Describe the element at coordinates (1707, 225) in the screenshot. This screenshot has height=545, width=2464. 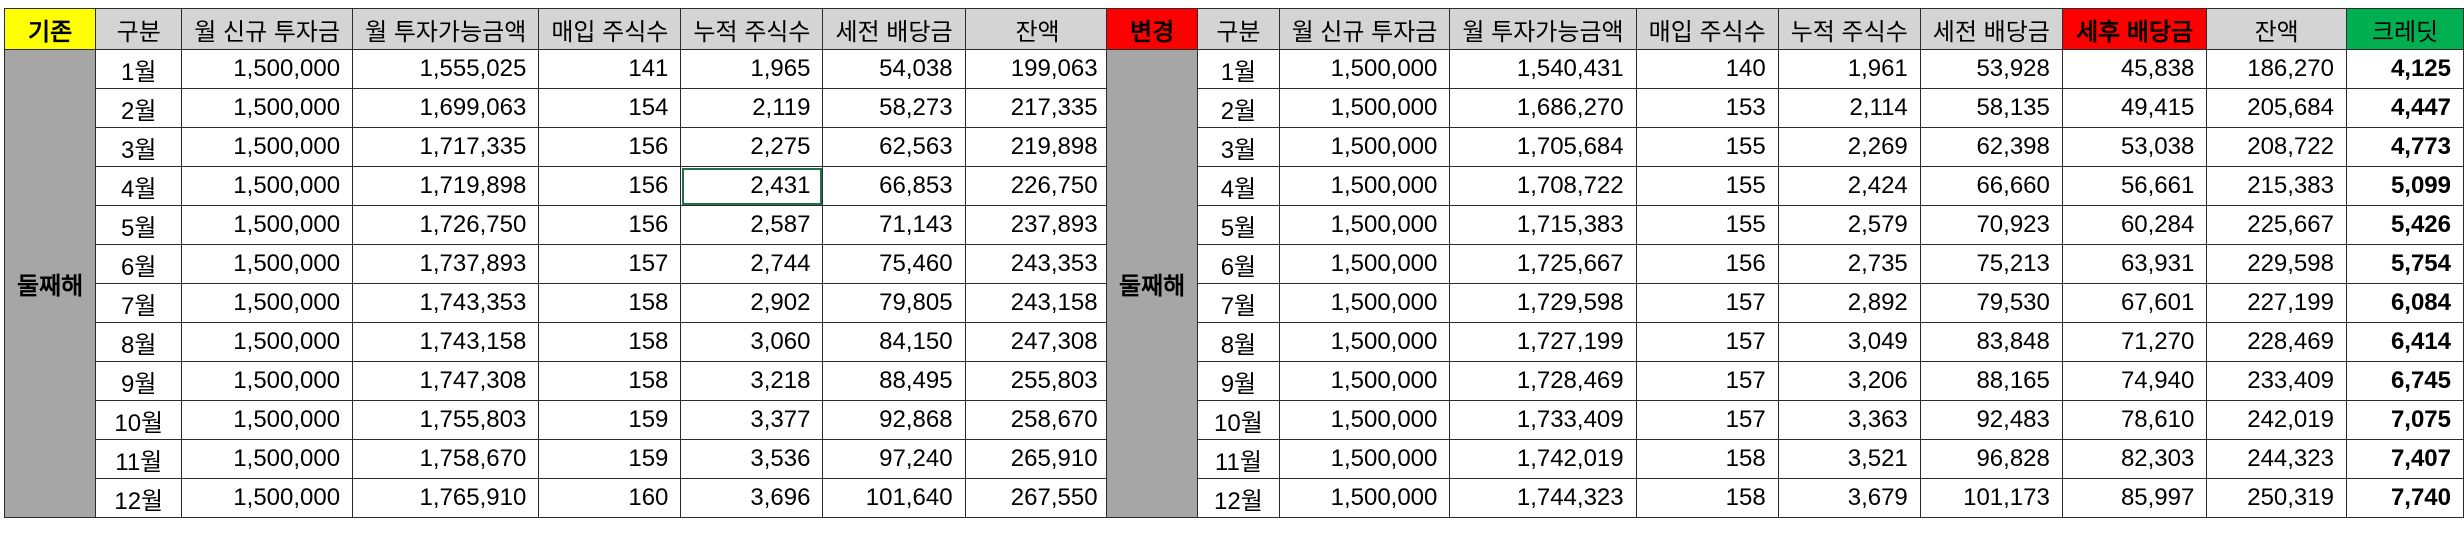
I see `cell-shares-bought: 155` at that location.